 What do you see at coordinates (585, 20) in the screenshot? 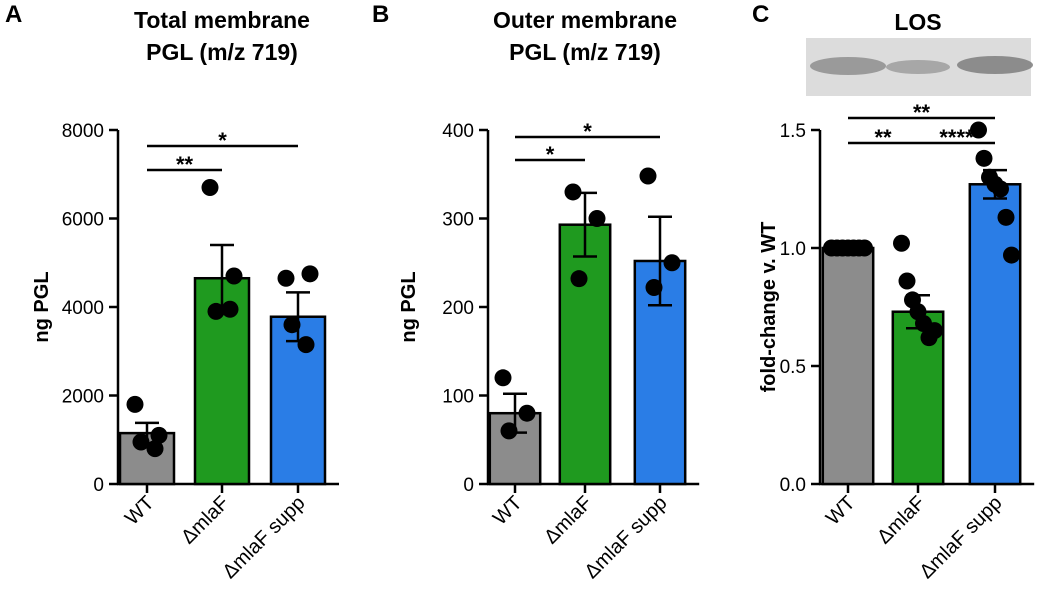
I see `chart-title: Outer membrane` at bounding box center [585, 20].